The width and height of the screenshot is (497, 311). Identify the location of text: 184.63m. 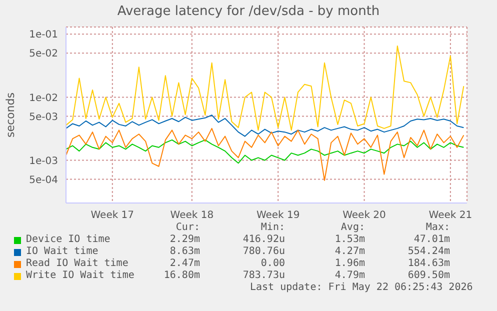
(428, 263).